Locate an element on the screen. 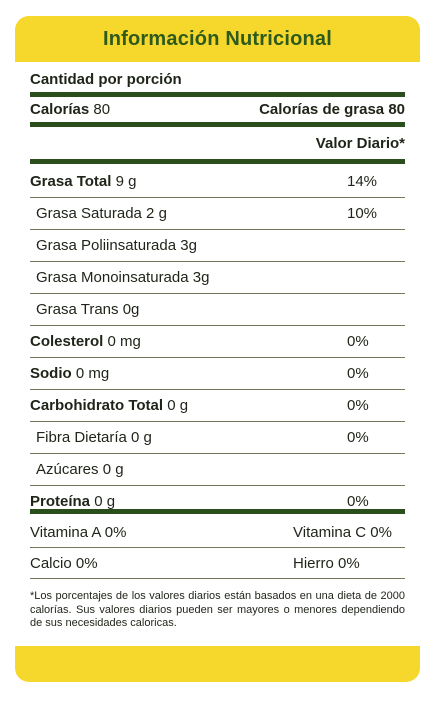 The image size is (435, 709). label-title: Información Nutricional is located at coordinates (217, 38).